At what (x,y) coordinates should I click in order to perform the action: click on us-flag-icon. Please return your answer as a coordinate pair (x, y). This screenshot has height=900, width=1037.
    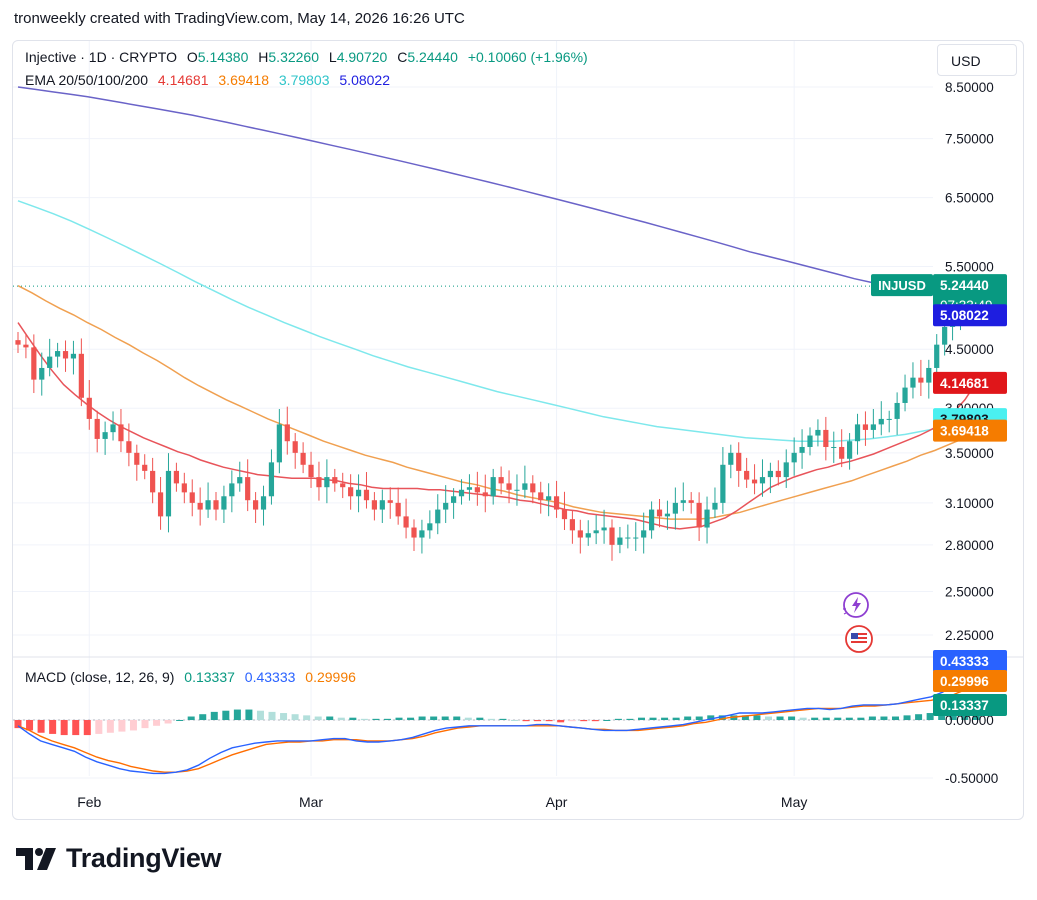
    Looking at the image, I should click on (859, 639).